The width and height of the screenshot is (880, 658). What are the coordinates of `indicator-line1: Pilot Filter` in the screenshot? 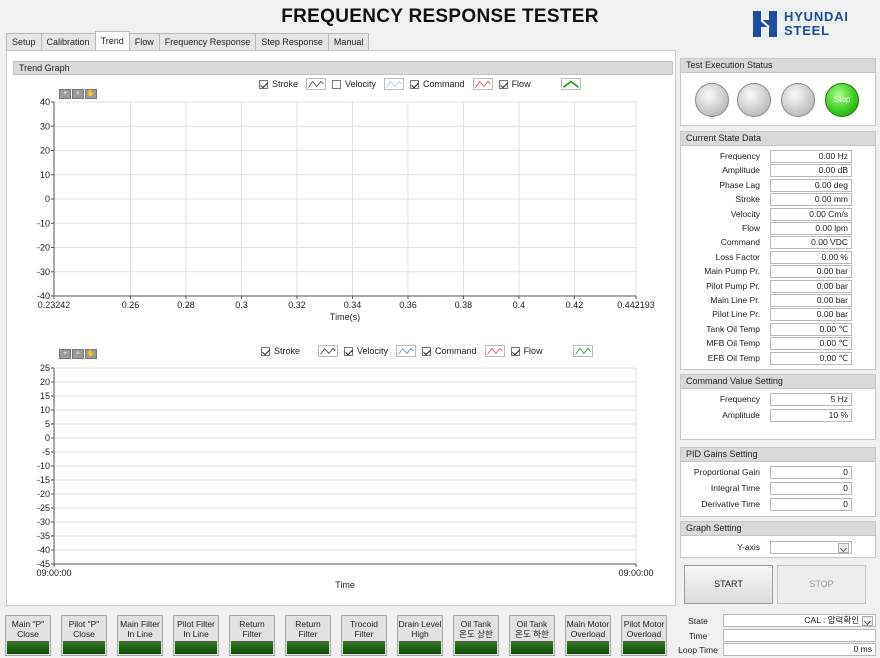 It's located at (196, 624).